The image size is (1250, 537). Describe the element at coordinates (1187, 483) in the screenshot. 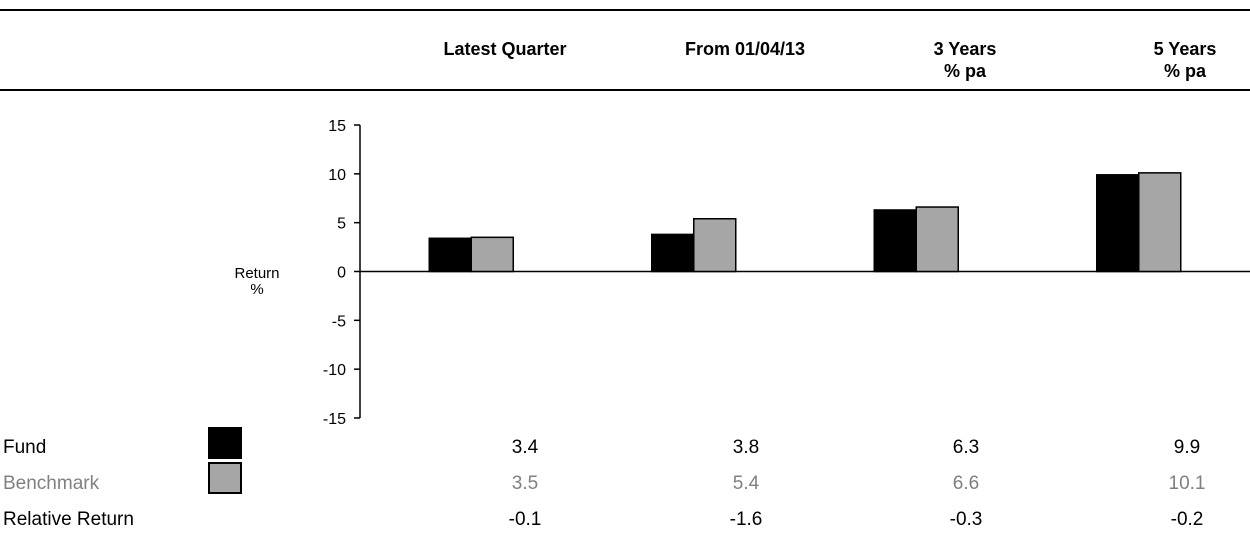

I see `benchmark-value-5-years: 10.1` at that location.